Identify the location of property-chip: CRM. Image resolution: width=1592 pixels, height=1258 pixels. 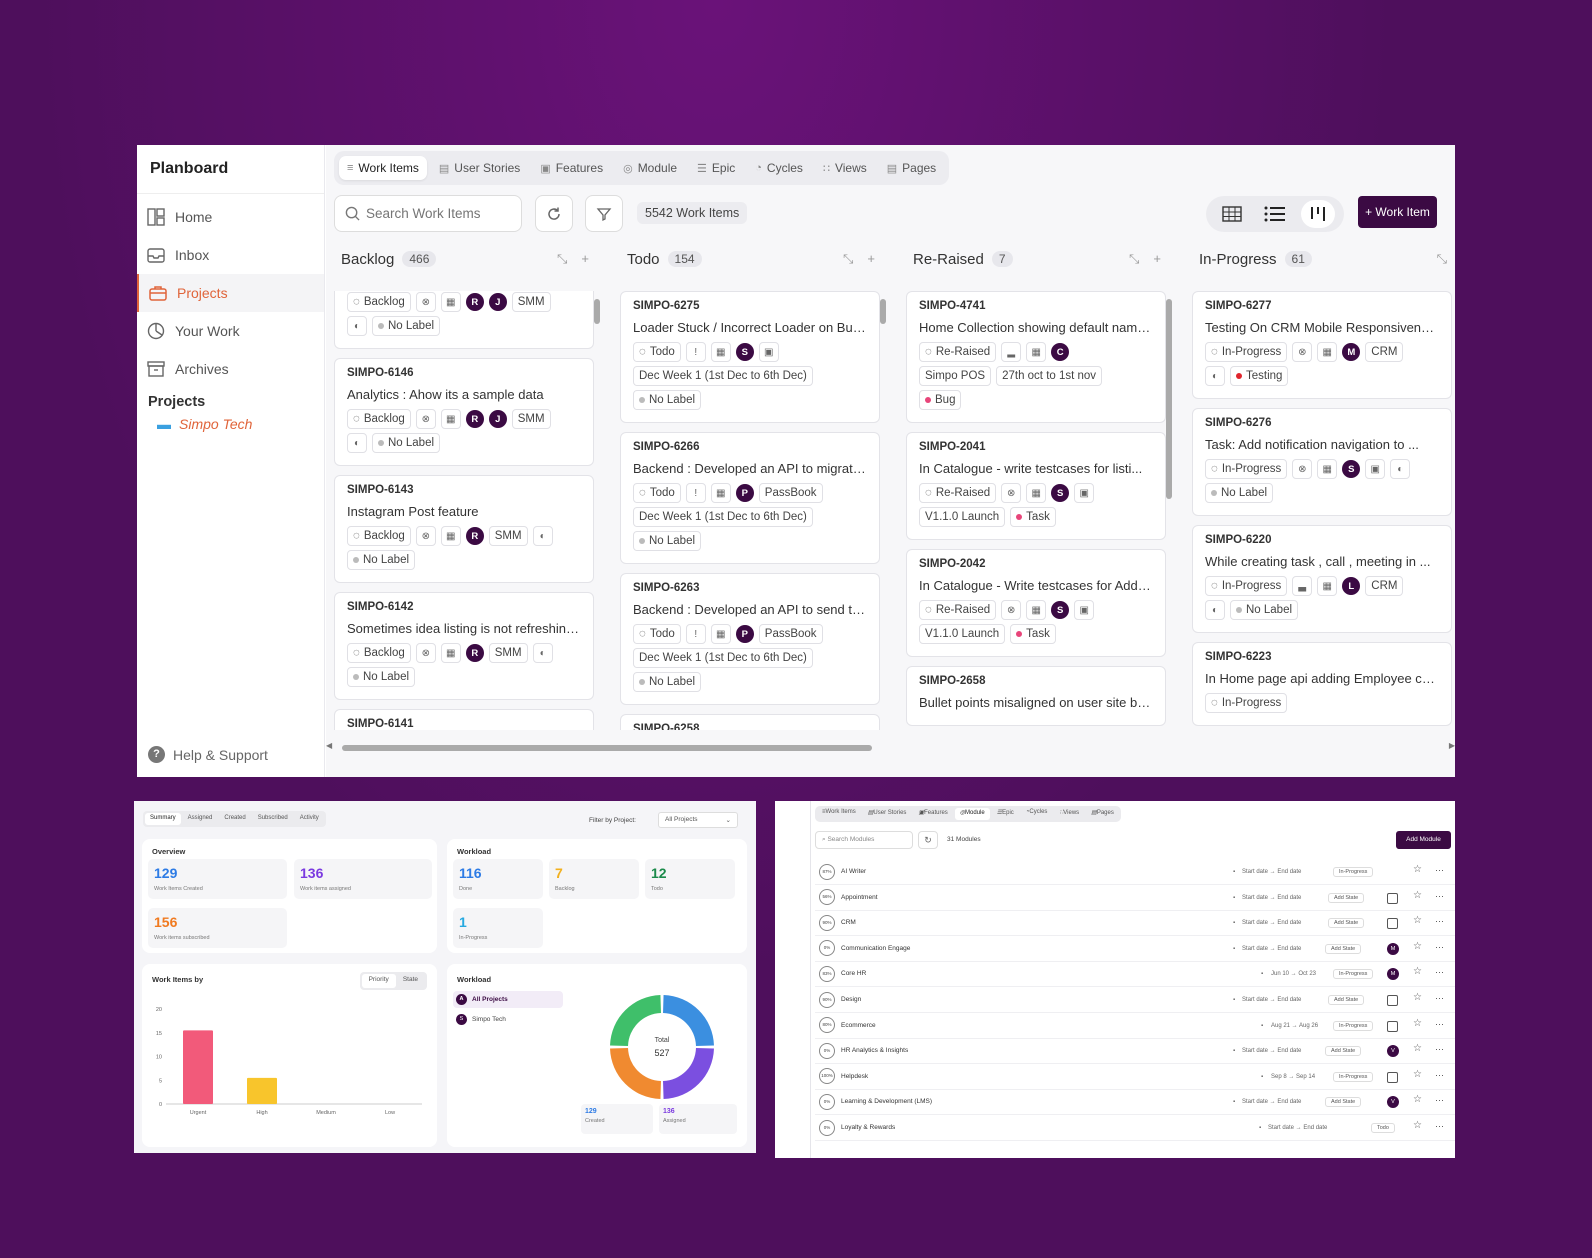
(1384, 586).